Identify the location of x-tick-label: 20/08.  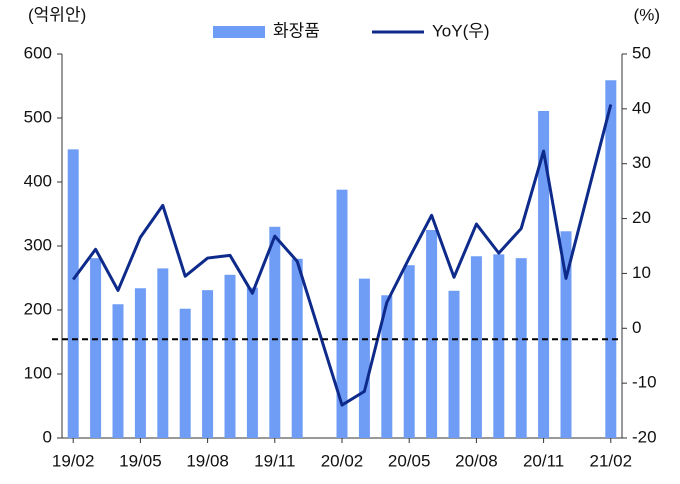
(476, 460).